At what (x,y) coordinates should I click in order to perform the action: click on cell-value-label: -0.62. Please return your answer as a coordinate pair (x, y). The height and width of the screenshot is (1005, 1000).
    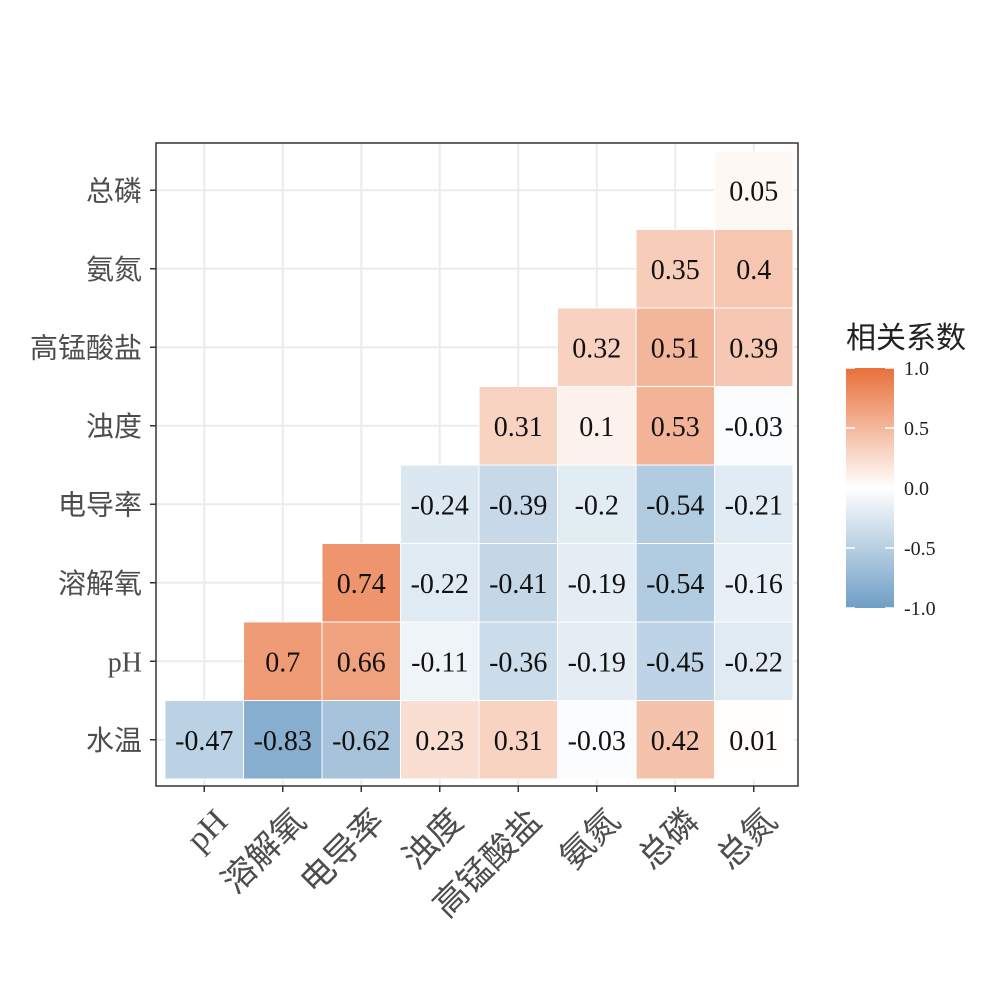
    Looking at the image, I should click on (361, 741).